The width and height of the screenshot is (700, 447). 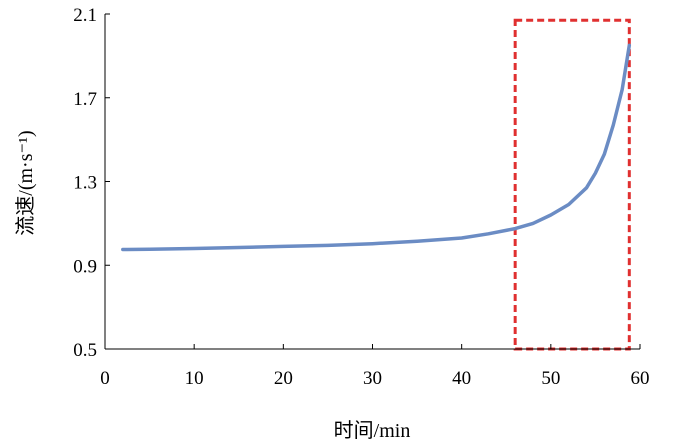 What do you see at coordinates (85, 99) in the screenshot?
I see `y-tick-label: 1.7` at bounding box center [85, 99].